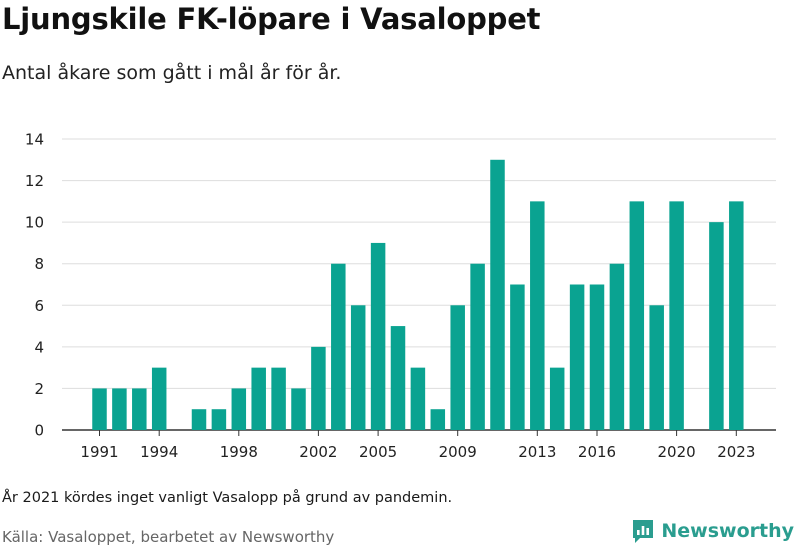 The image size is (800, 550). What do you see at coordinates (239, 452) in the screenshot?
I see `x-tick-label: 1998` at bounding box center [239, 452].